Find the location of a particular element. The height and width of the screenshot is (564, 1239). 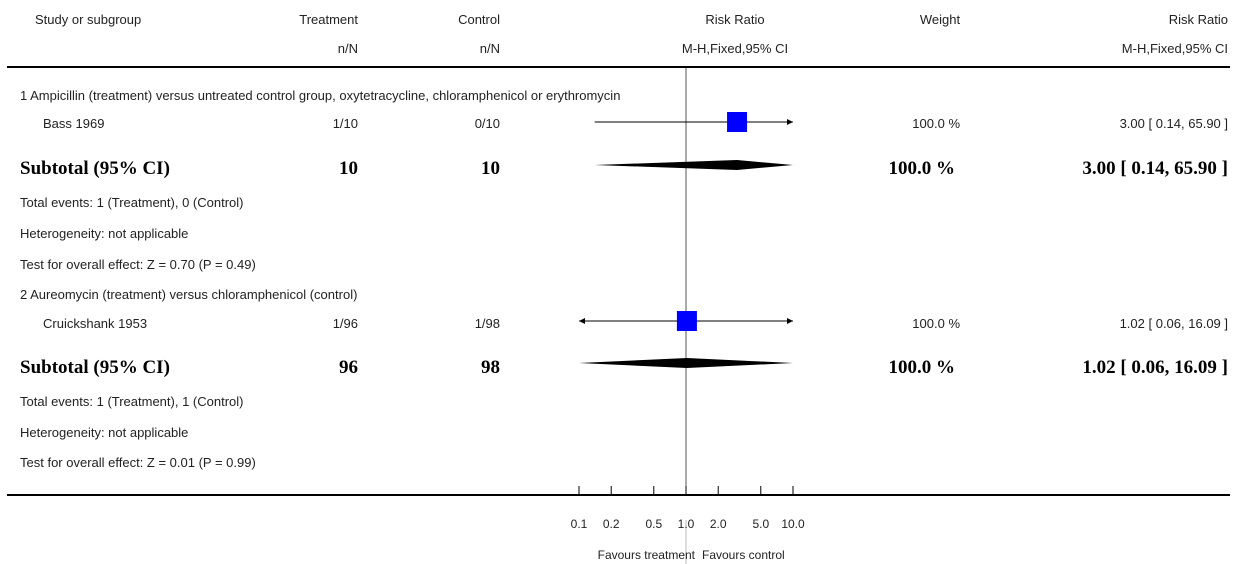

header-study: Study or subgroup is located at coordinates (88, 19).